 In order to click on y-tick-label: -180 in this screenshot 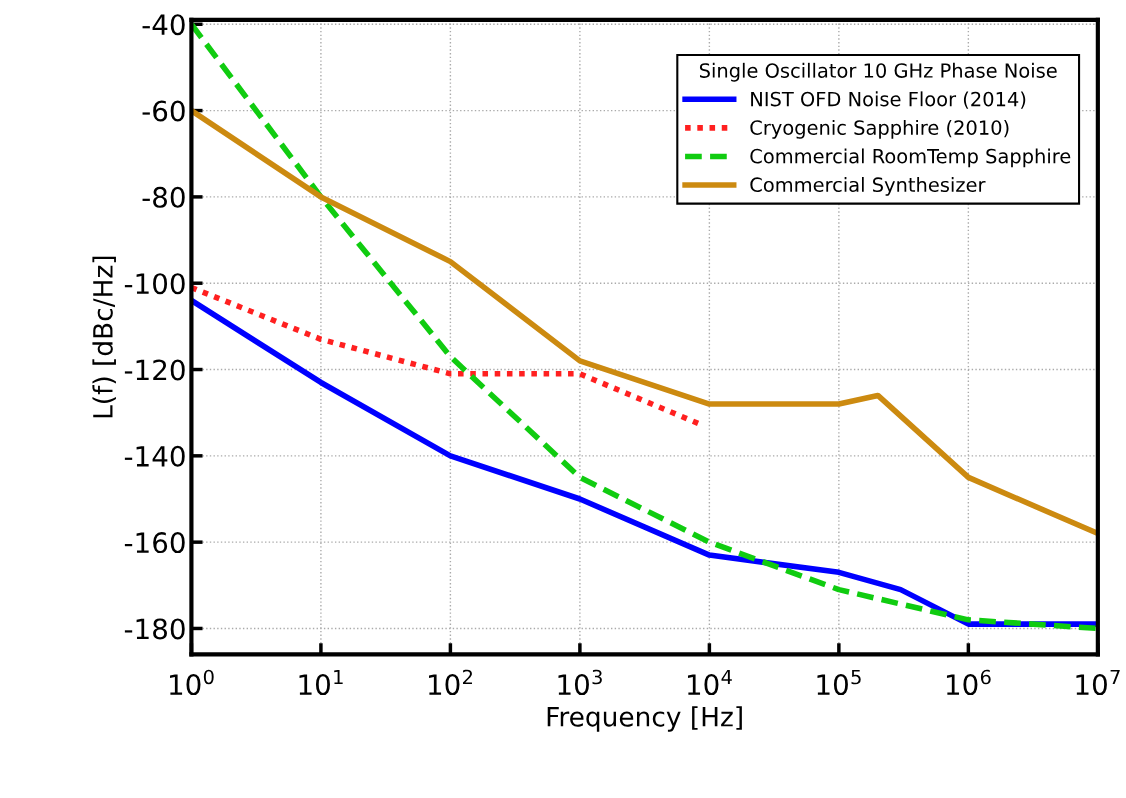, I will do `click(154, 629)`.